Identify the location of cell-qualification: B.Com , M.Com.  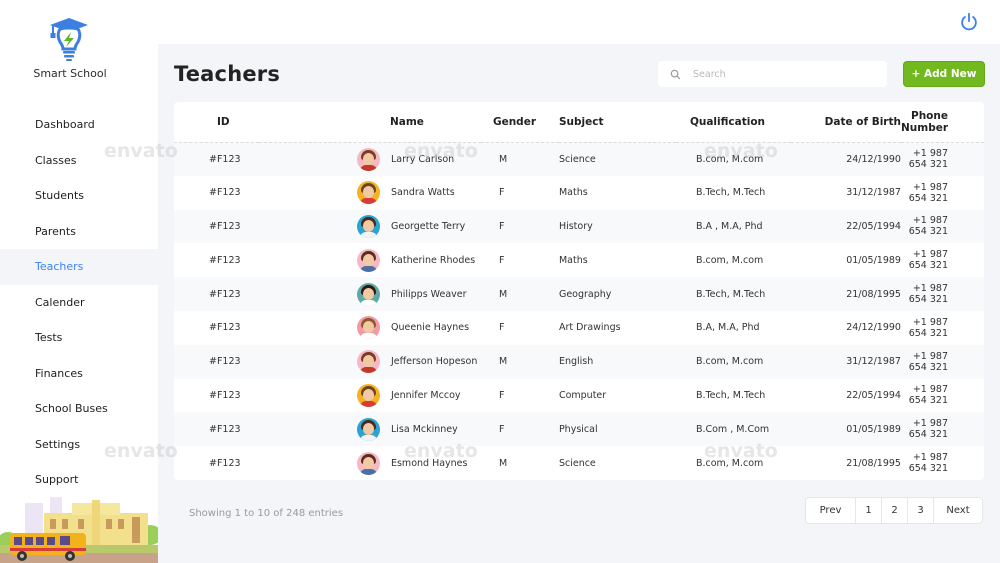
(732, 429).